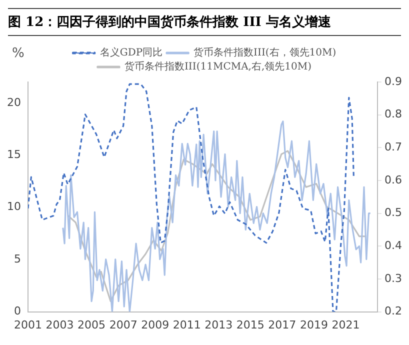  Describe the element at coordinates (393, 147) in the screenshot. I see `y2-tick-label: 0.7` at that location.